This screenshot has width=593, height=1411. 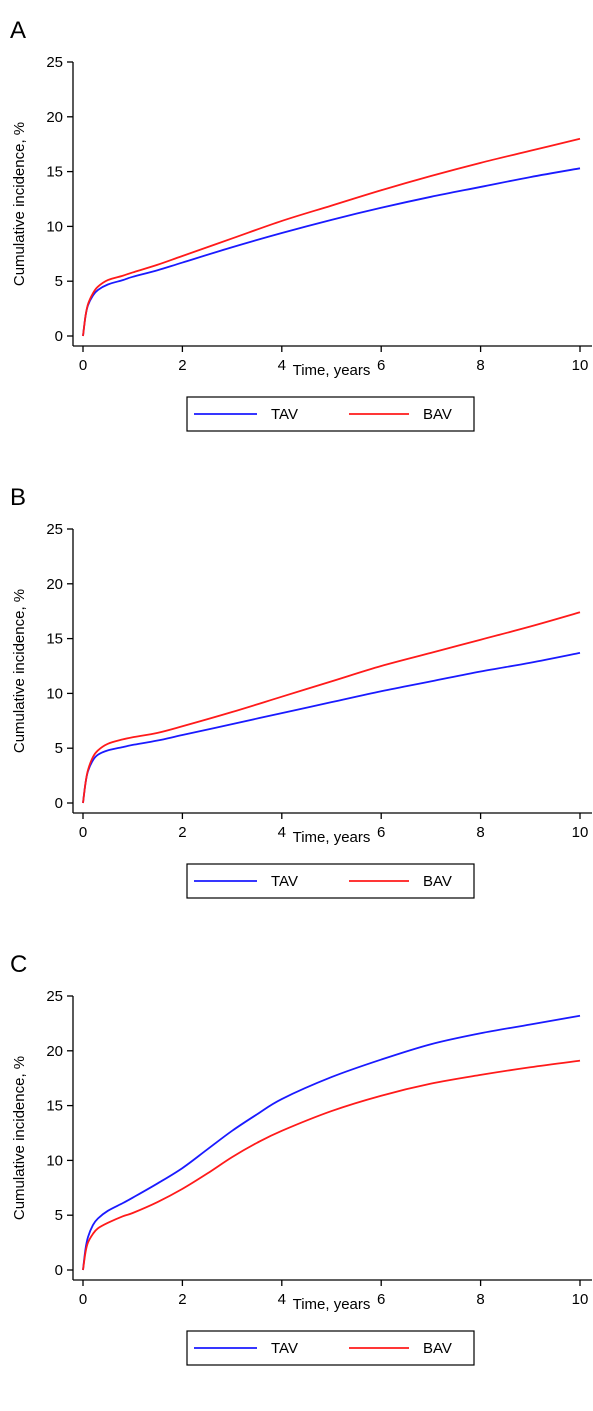 I want to click on panel-label: A, so click(x=18, y=30).